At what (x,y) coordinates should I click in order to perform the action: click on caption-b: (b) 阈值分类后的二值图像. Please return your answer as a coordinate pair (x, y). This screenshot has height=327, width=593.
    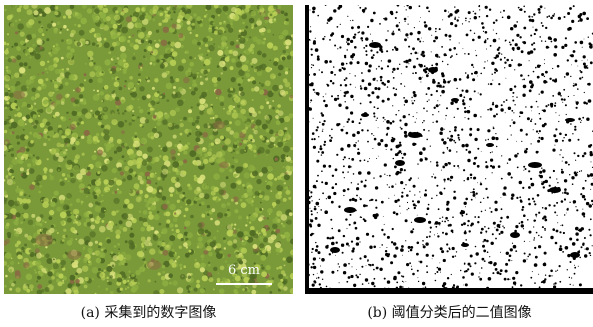
    Looking at the image, I should click on (449, 313).